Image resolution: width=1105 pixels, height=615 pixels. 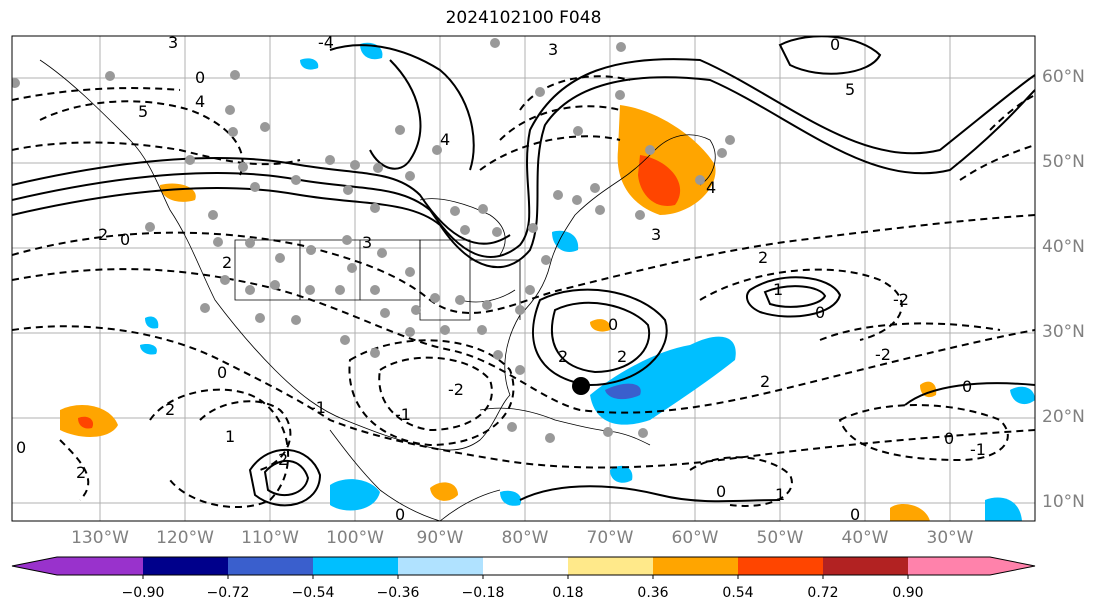 I want to click on colorbar-tick-label: −0.54, so click(x=313, y=593).